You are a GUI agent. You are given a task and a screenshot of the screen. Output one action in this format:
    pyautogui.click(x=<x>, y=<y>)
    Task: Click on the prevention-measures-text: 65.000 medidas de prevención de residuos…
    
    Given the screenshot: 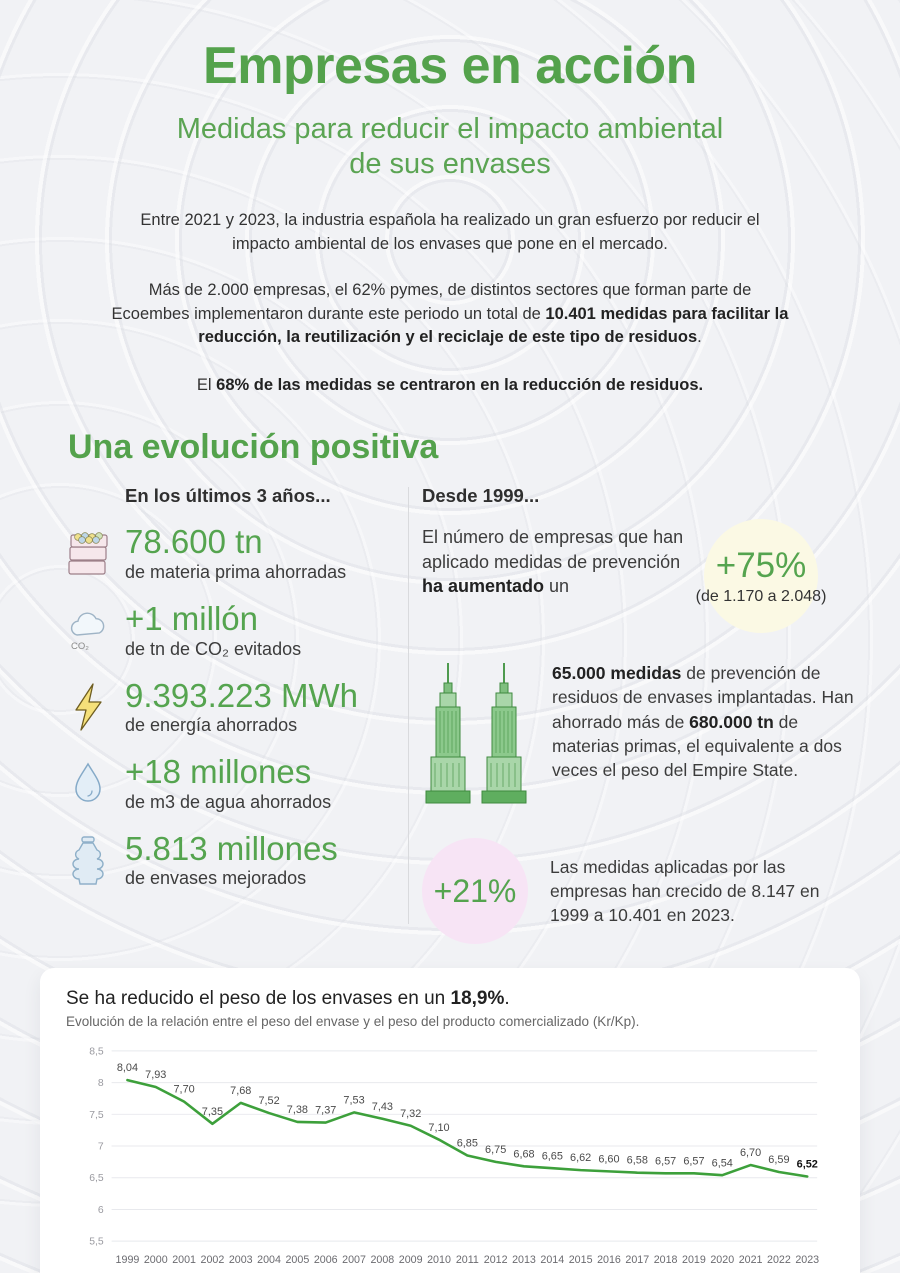 What is the action you would take?
    pyautogui.click(x=703, y=721)
    